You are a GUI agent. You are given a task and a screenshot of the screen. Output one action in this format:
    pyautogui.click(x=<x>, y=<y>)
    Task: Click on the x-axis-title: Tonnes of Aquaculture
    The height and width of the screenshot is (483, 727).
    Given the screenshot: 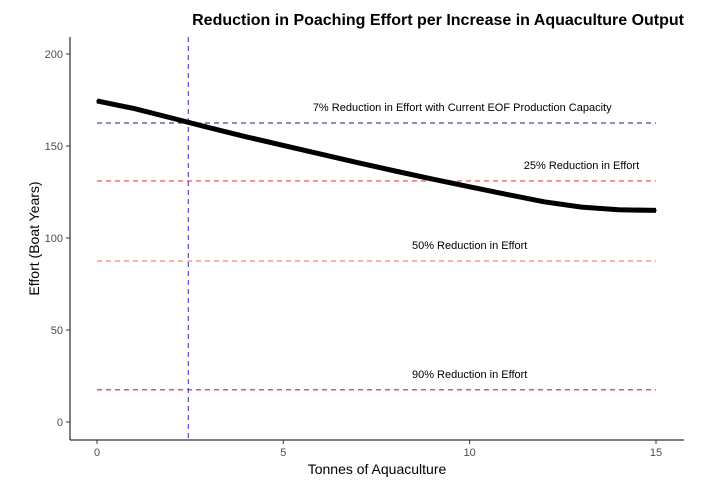 What is the action you would take?
    pyautogui.click(x=377, y=469)
    